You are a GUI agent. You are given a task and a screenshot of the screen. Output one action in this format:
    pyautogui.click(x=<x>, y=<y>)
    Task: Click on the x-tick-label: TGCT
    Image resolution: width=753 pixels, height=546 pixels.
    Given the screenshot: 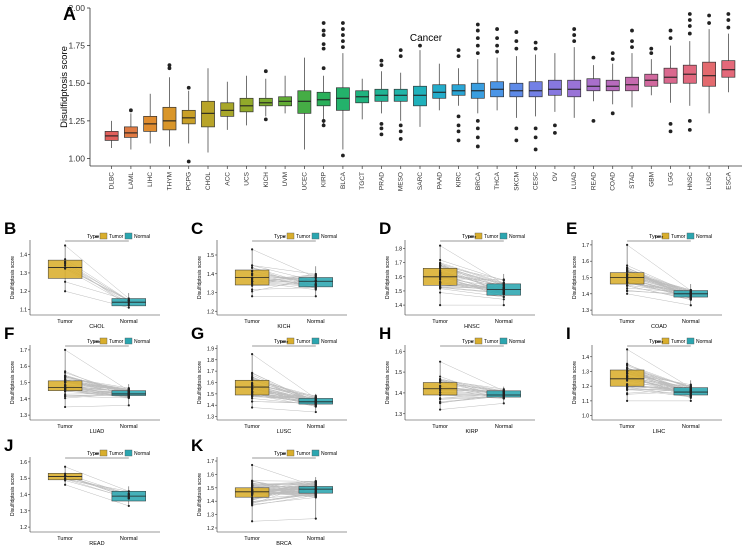 What is the action you would take?
    pyautogui.click(x=362, y=181)
    